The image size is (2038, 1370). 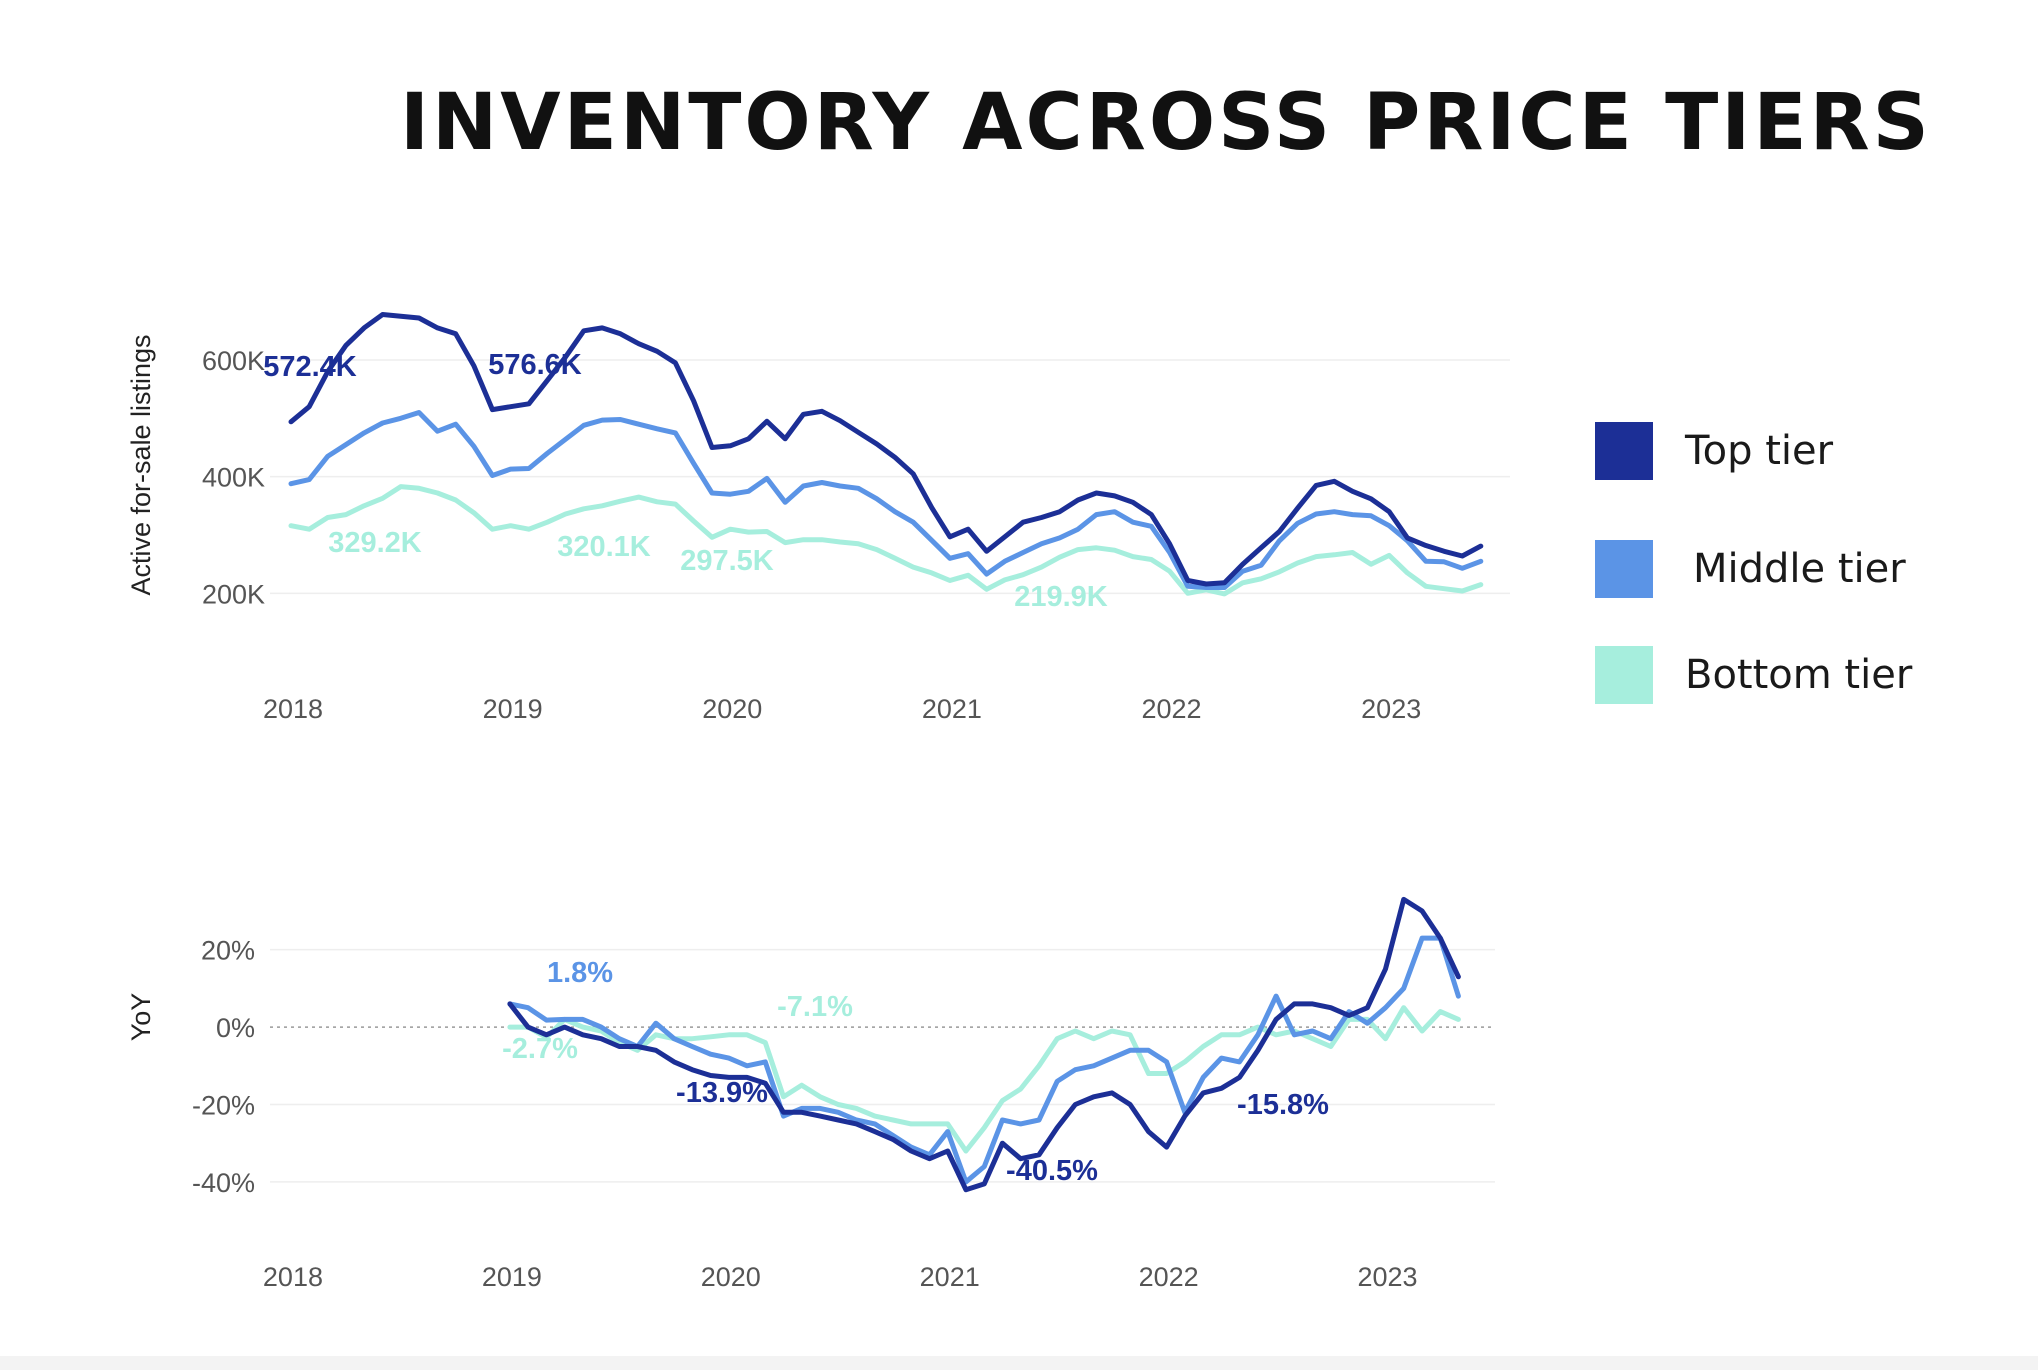 What do you see at coordinates (1799, 675) in the screenshot?
I see `legend-label-bottom-tier: Bottom tier` at bounding box center [1799, 675].